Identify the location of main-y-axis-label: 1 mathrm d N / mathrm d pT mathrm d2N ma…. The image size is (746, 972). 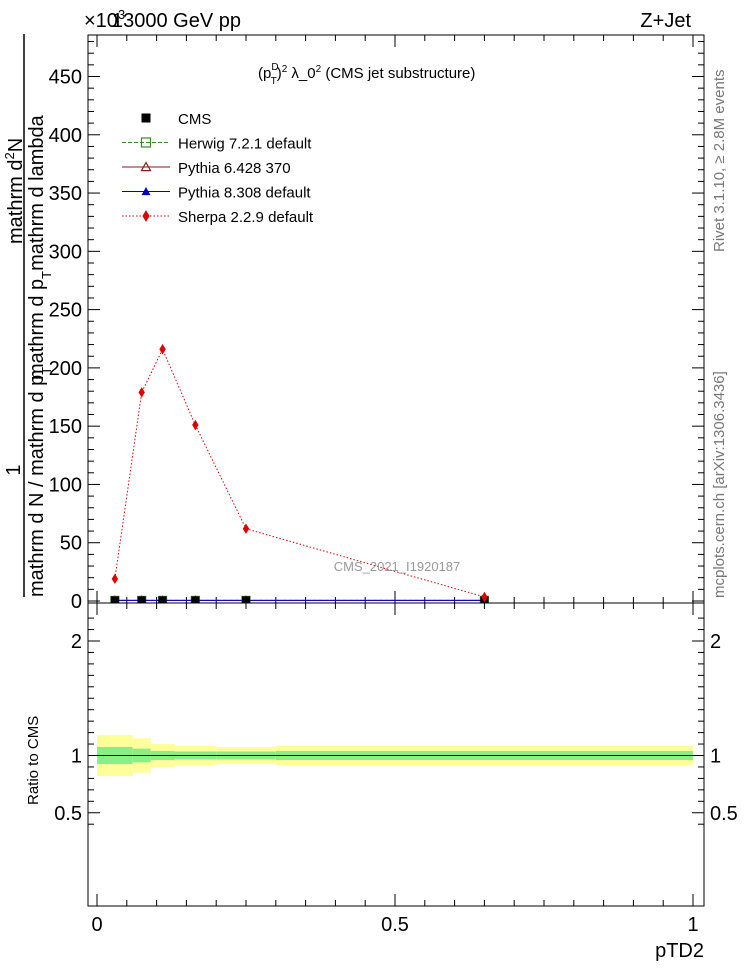
(28, 315).